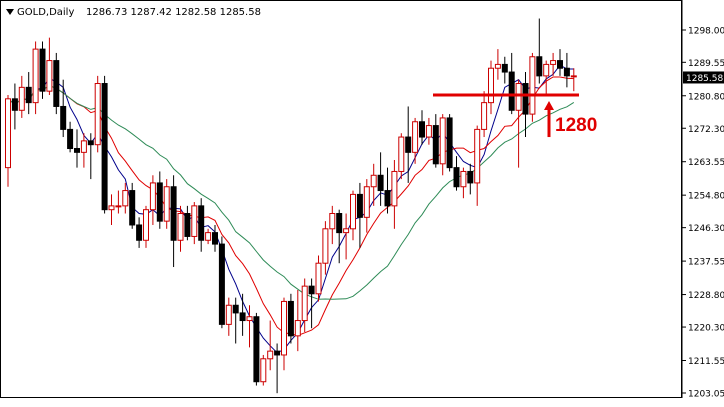 This screenshot has width=724, height=407. I want to click on price-tick-label: 1211.55, so click(706, 362).